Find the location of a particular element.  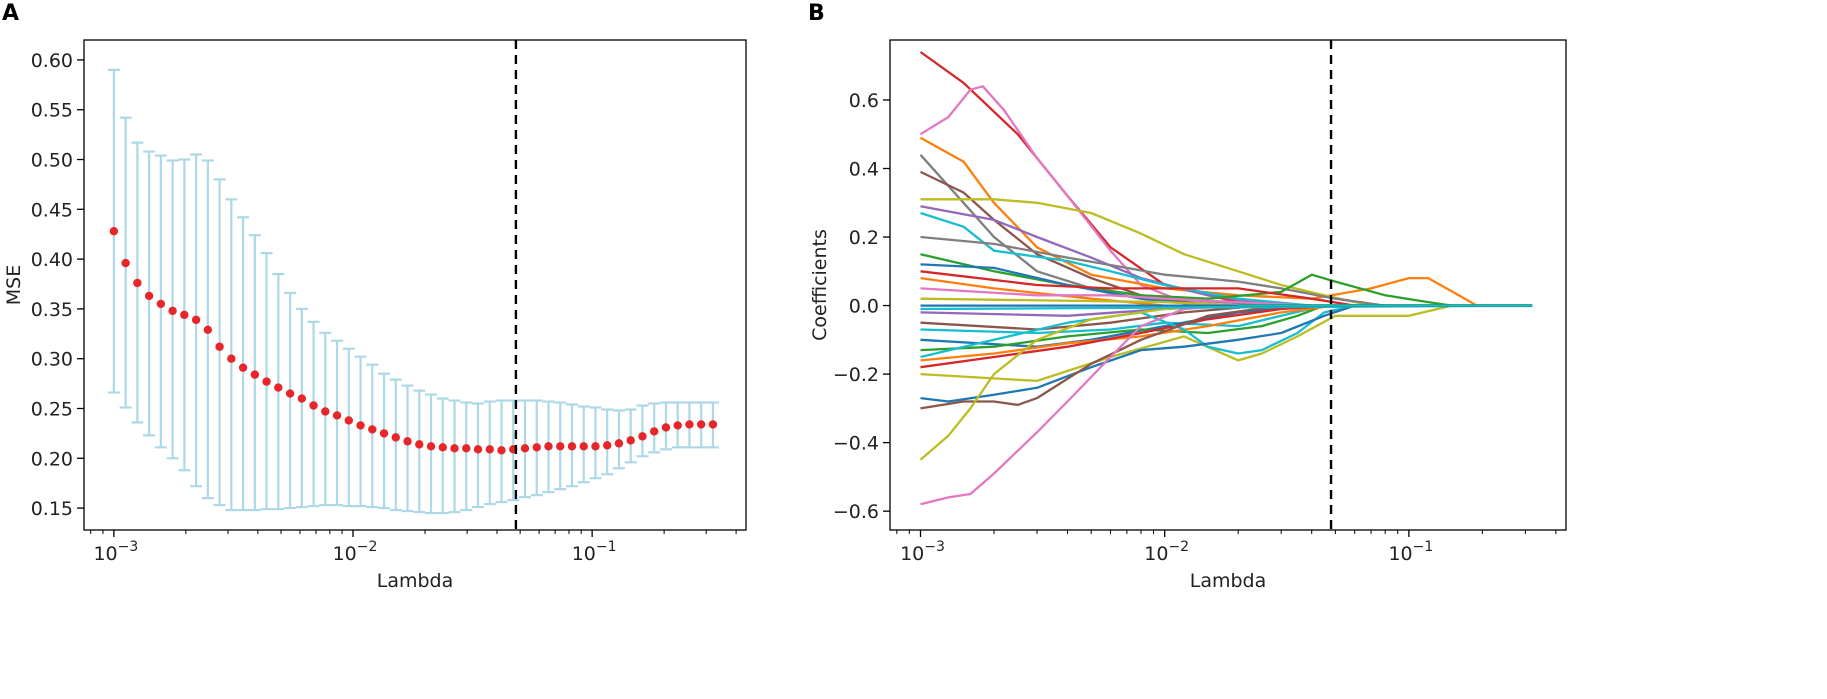

y-tick-label: −0.4 is located at coordinates (856, 444).